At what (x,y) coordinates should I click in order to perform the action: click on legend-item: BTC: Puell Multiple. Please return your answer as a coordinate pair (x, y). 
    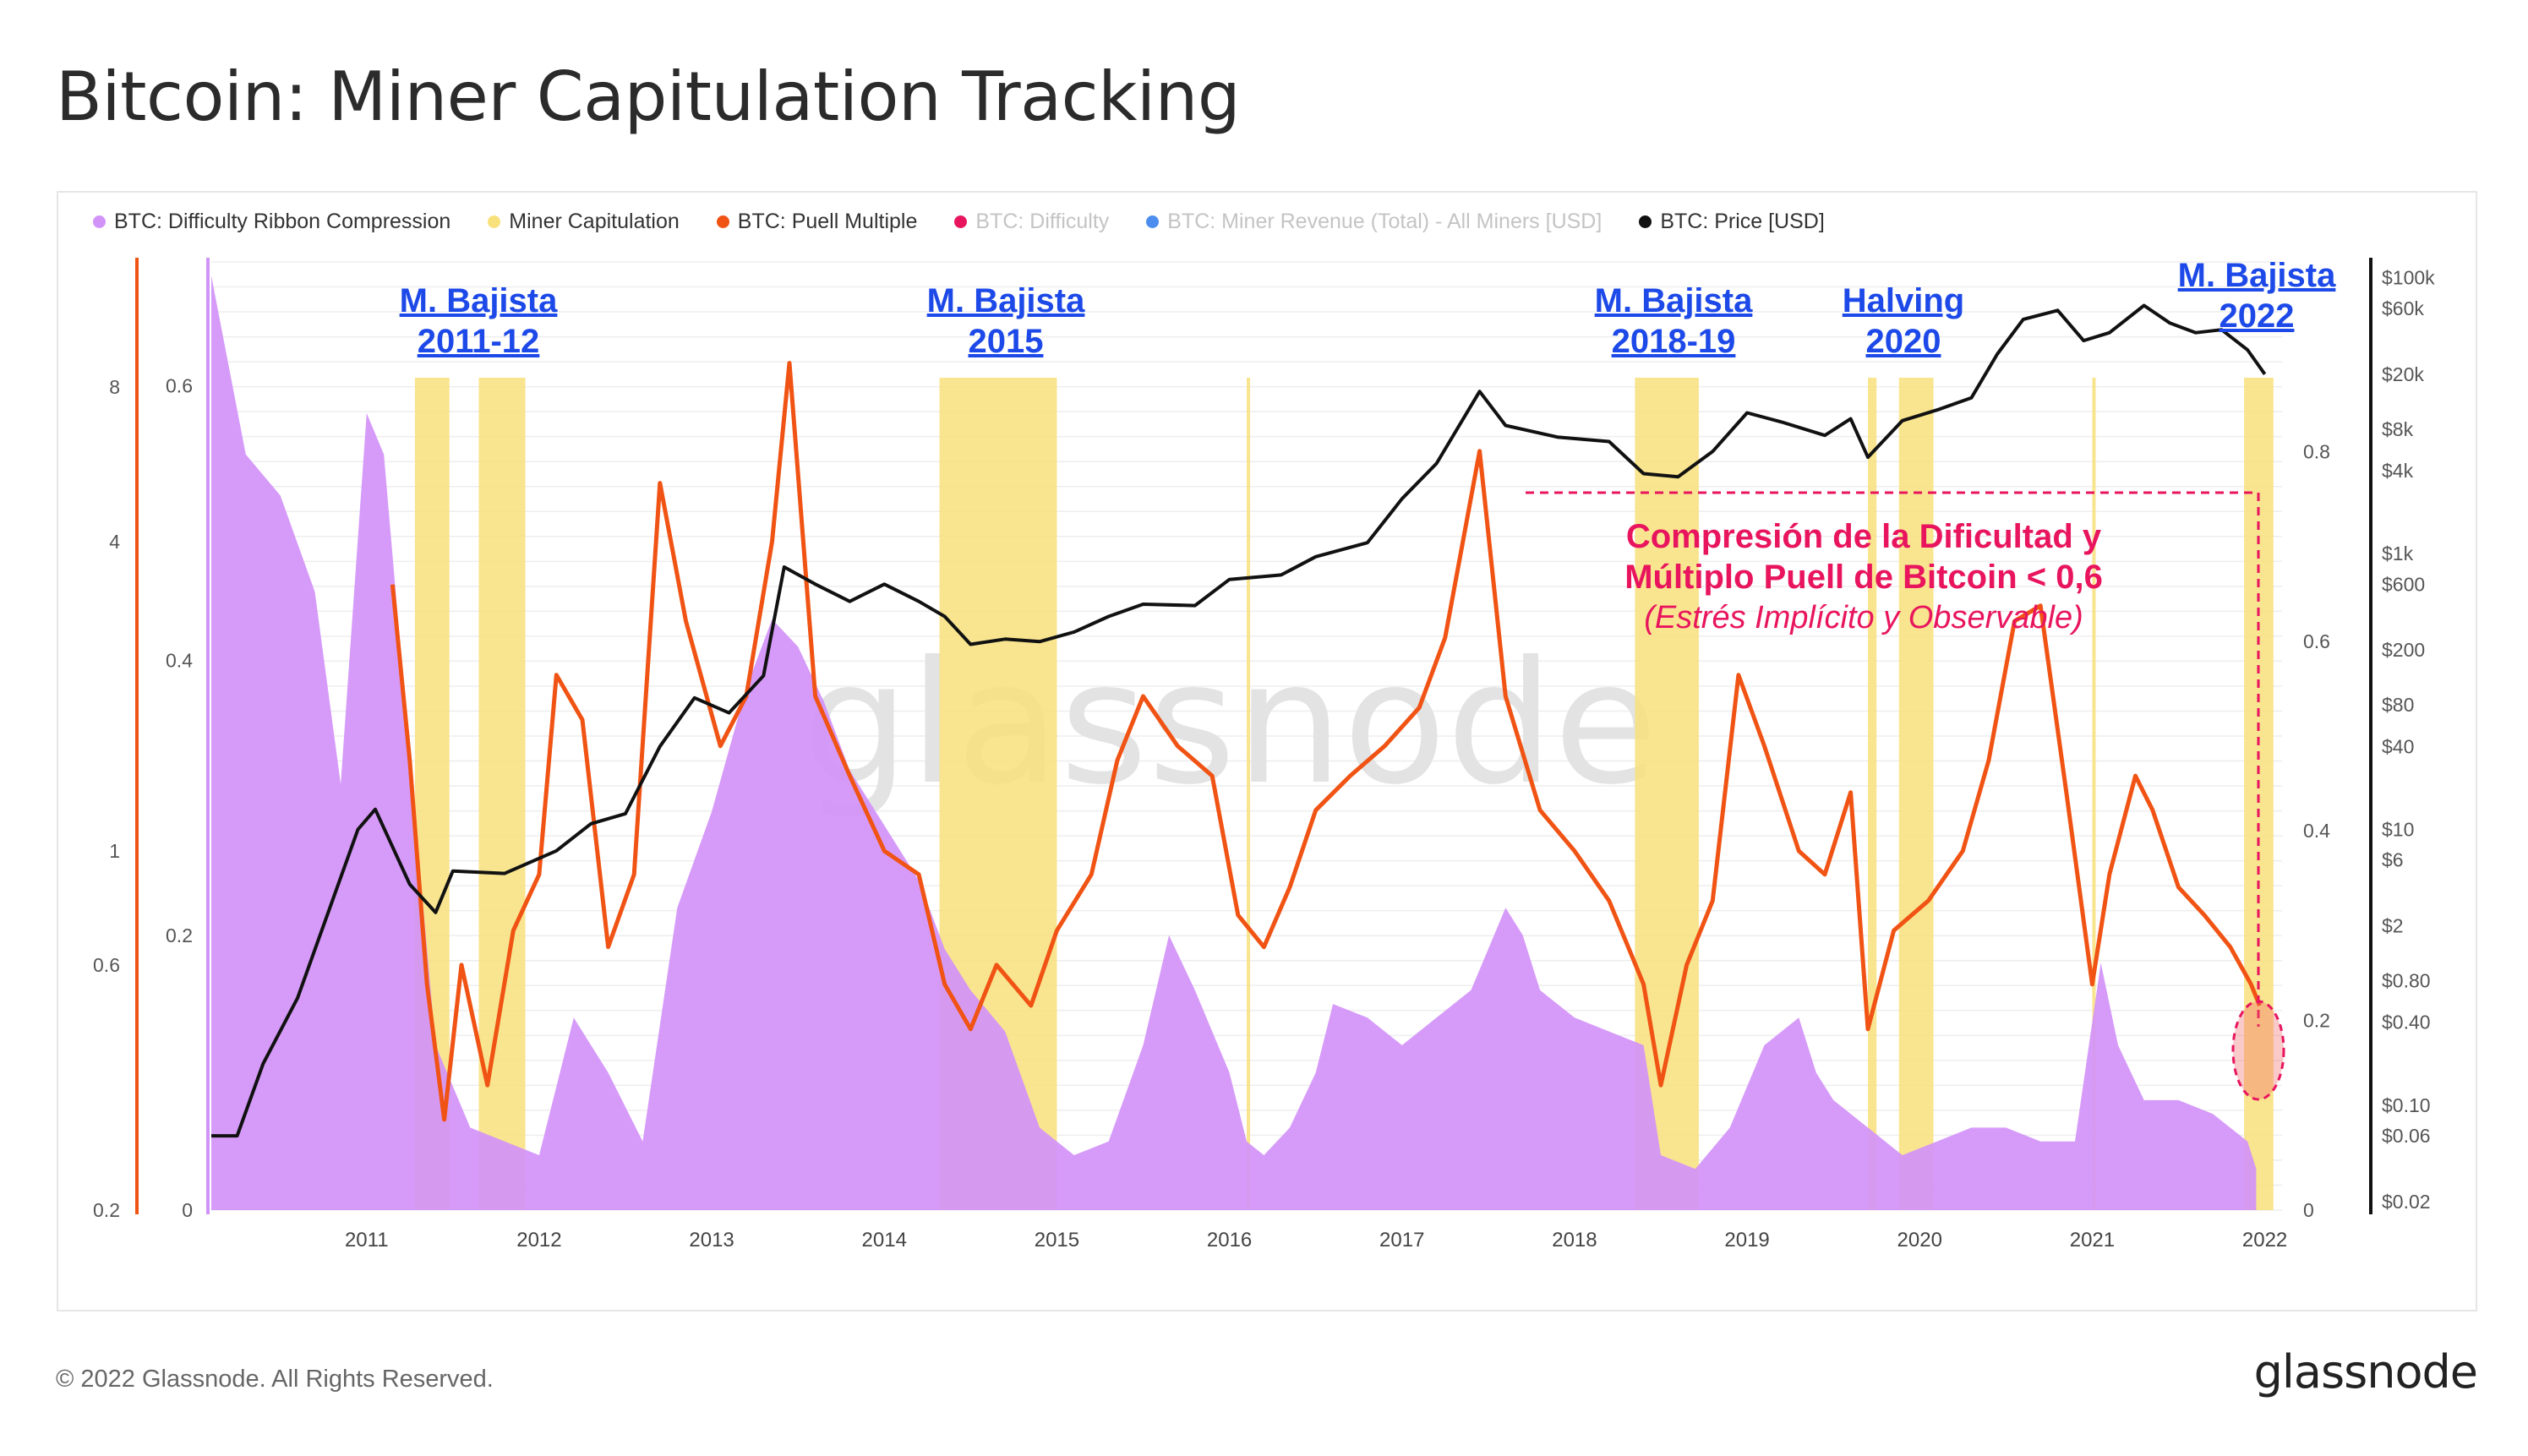
    Looking at the image, I should click on (817, 222).